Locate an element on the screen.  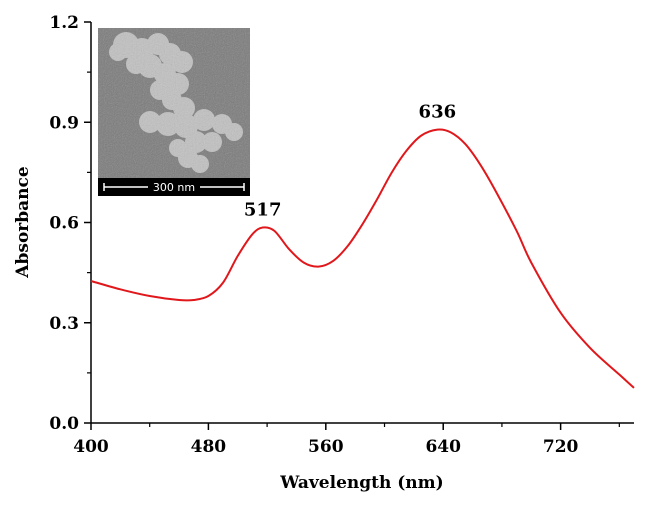
scale-bar-label: 300 nm is located at coordinates (174, 187).